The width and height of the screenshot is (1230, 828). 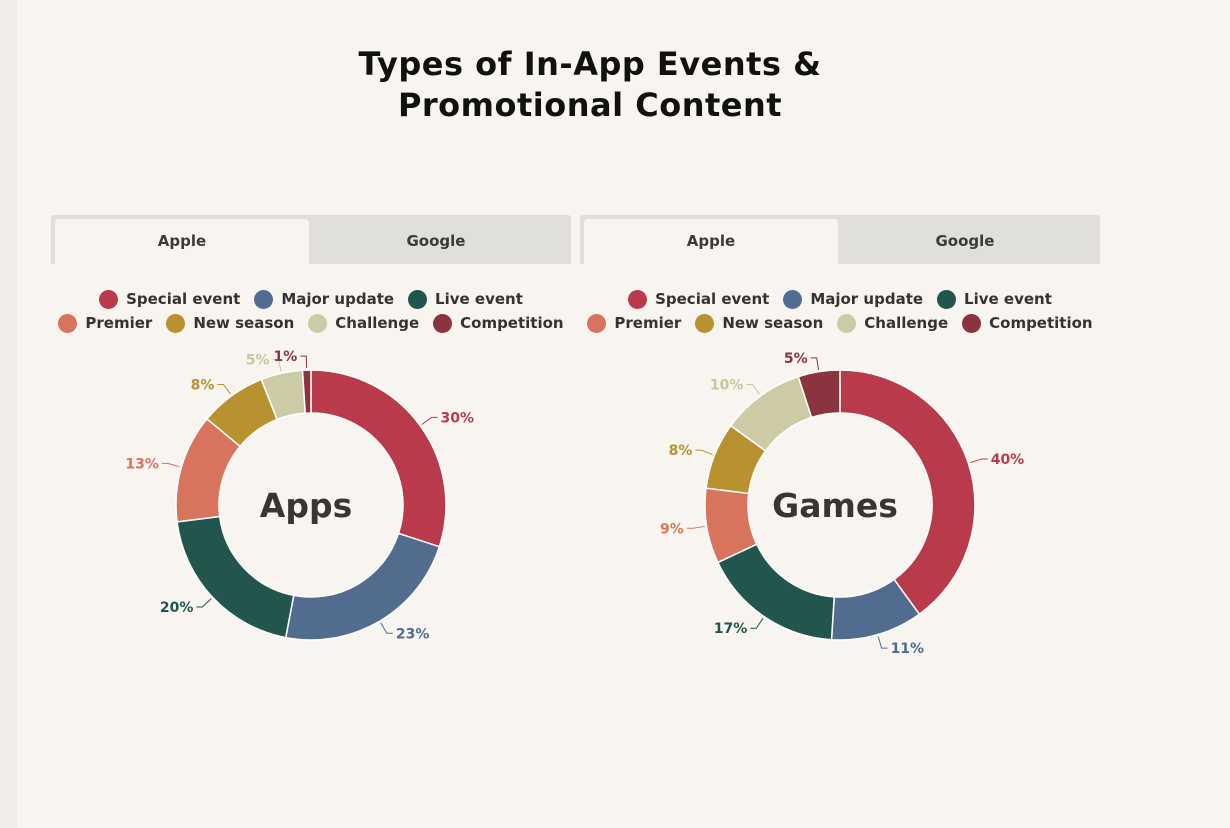 I want to click on data-label: 11%, so click(x=908, y=649).